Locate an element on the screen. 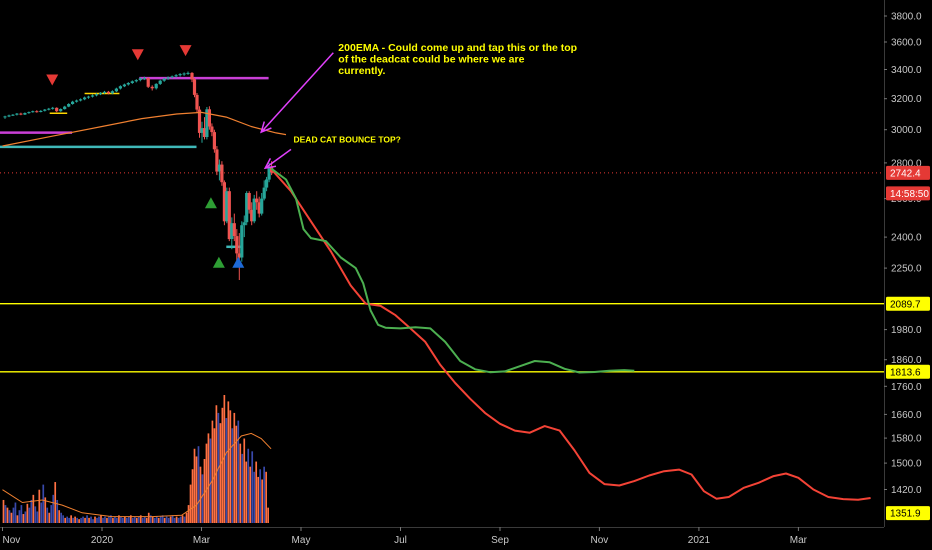  time-tick-label: Nov is located at coordinates (600, 540).